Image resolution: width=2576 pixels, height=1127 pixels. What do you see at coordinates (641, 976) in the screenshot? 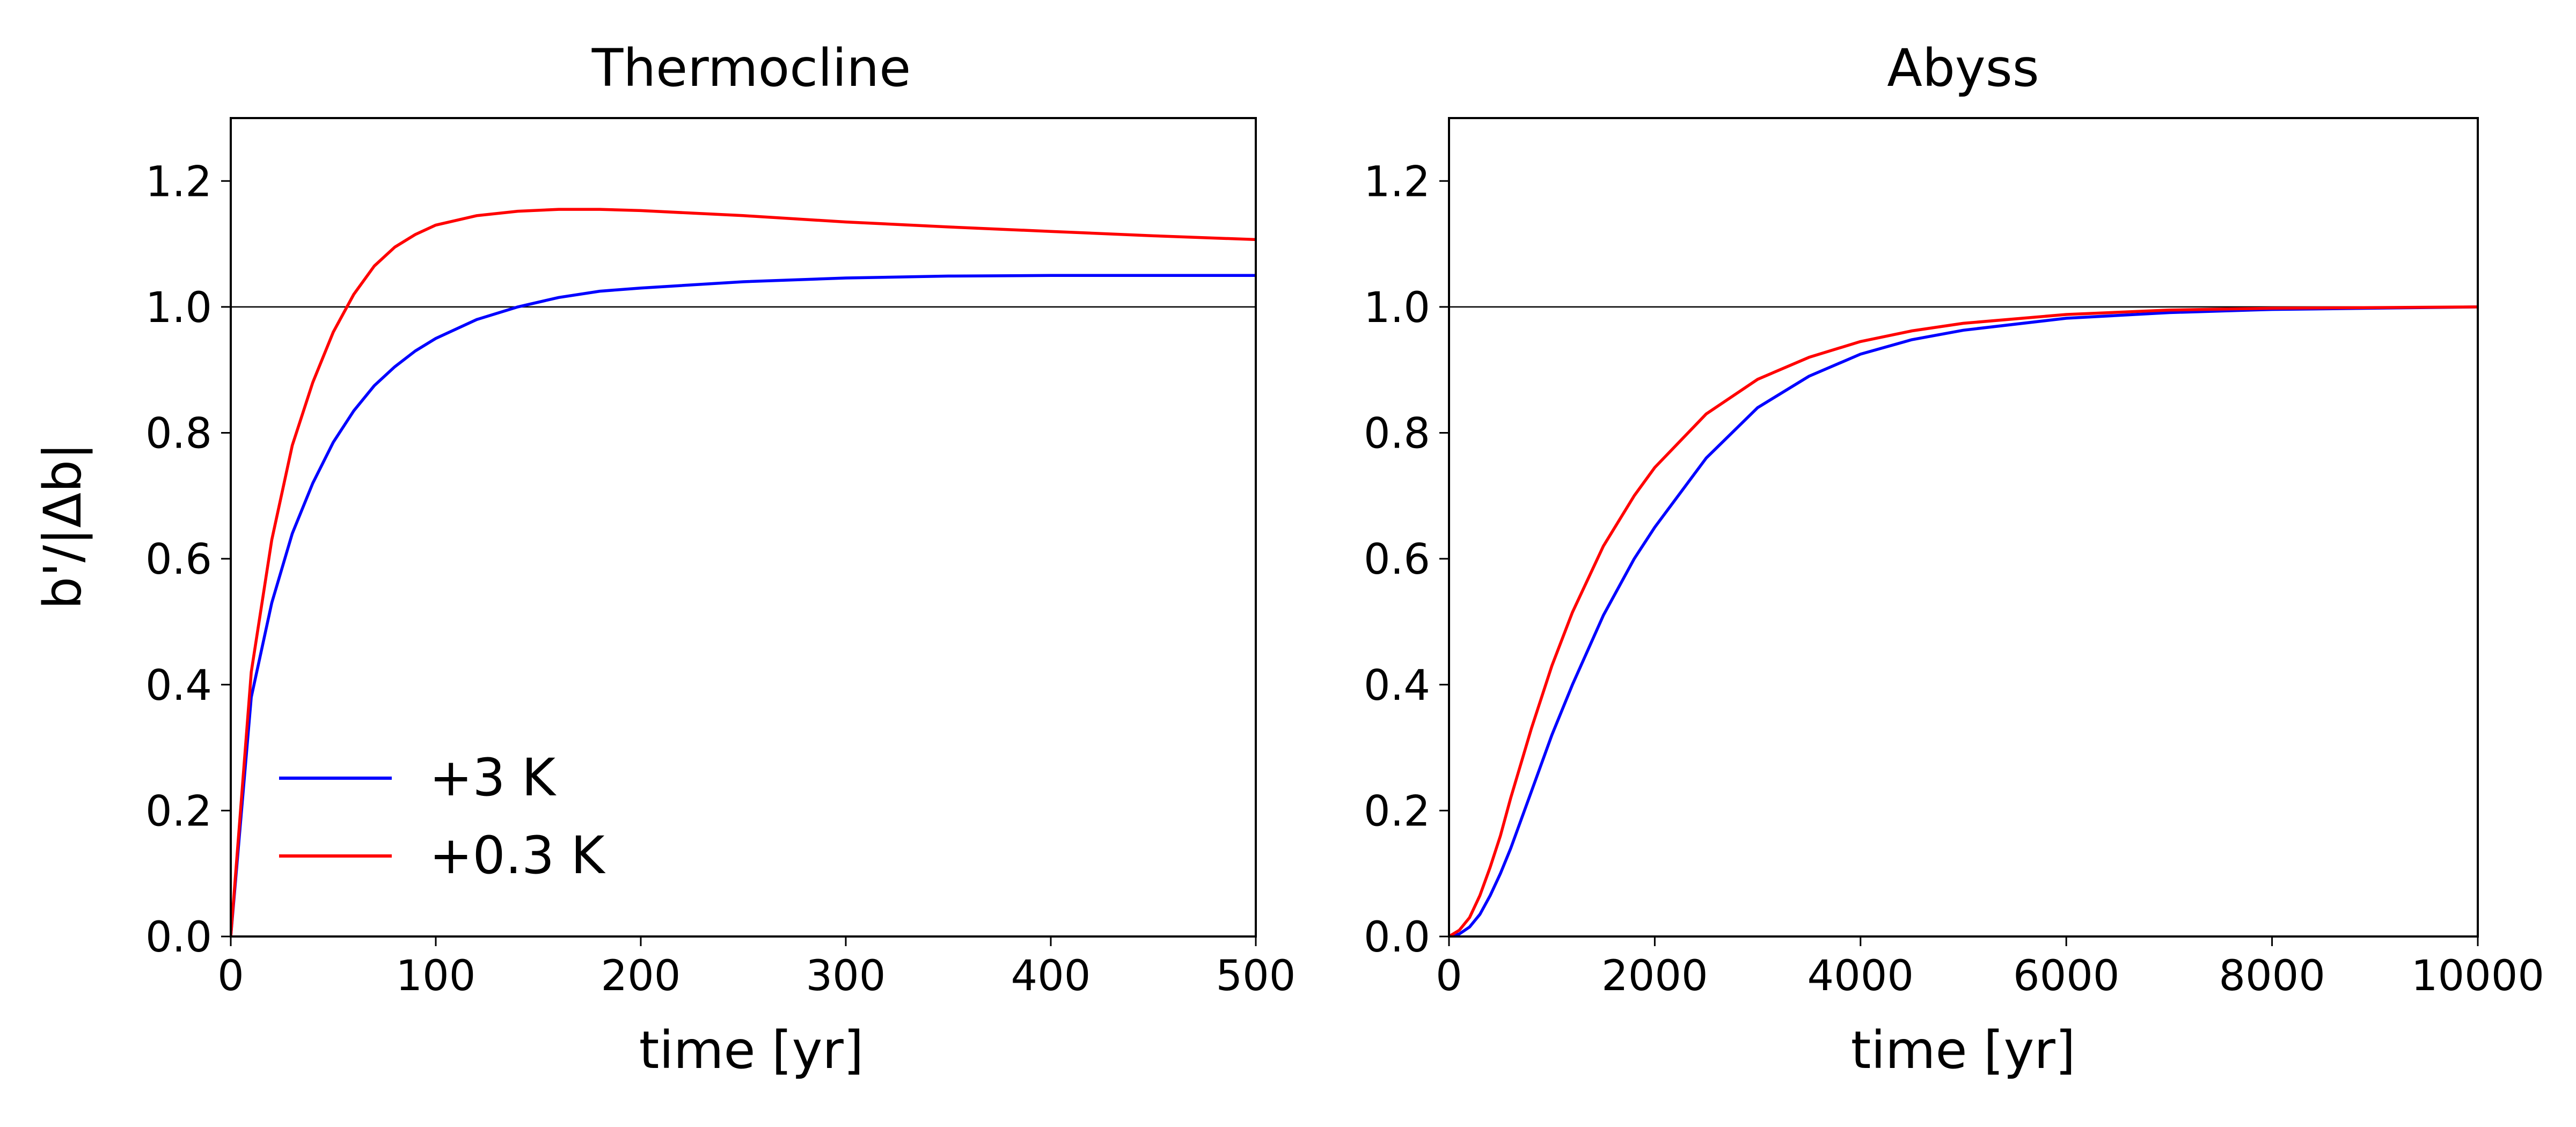
I see `x-tick-label: 200` at bounding box center [641, 976].